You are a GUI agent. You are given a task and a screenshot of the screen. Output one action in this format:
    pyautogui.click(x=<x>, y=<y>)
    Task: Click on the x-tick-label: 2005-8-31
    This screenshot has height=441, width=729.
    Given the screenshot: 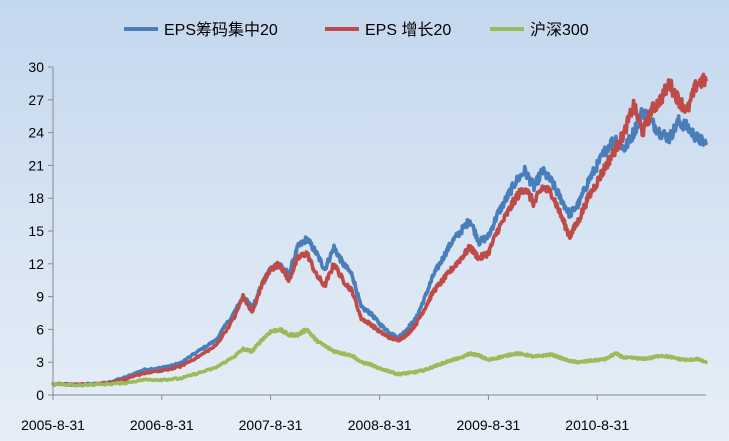 What is the action you would take?
    pyautogui.click(x=53, y=425)
    